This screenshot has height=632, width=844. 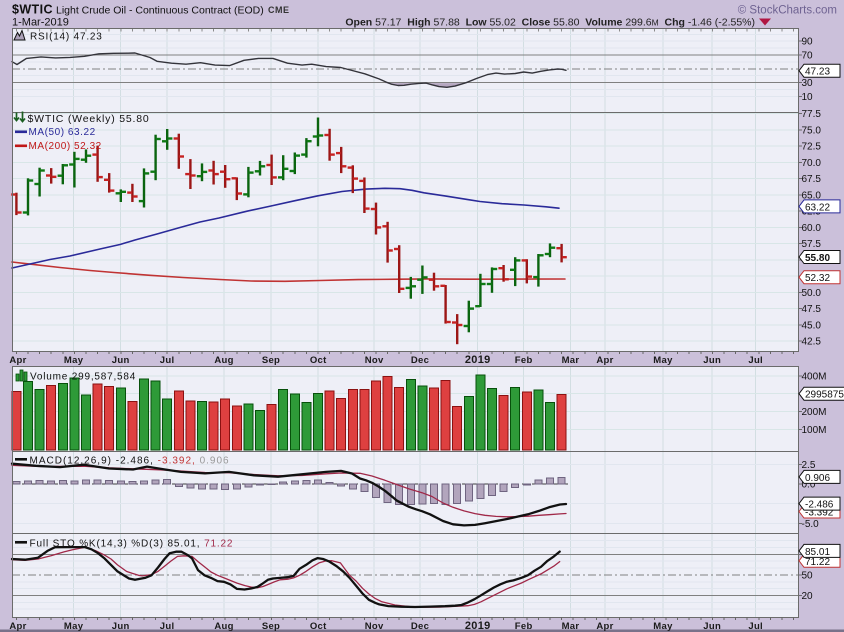 What do you see at coordinates (808, 42) in the screenshot?
I see `svg-text: 90` at bounding box center [808, 42].